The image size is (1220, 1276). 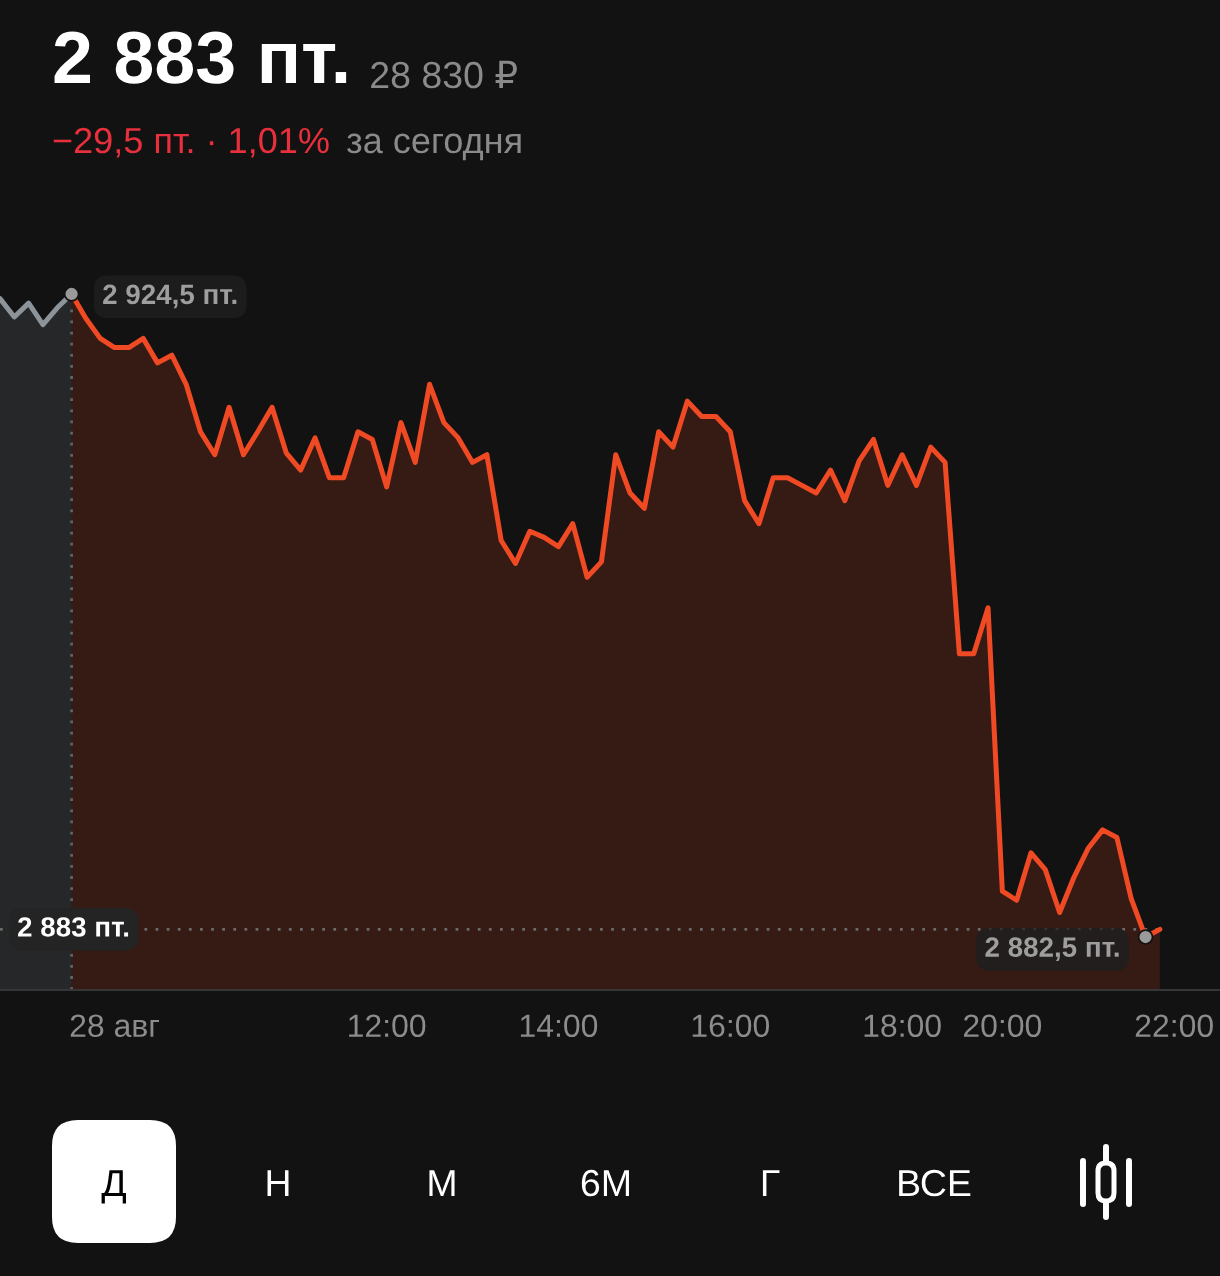 What do you see at coordinates (170, 296) in the screenshot?
I see `data-label: 2 924,5 пт.` at bounding box center [170, 296].